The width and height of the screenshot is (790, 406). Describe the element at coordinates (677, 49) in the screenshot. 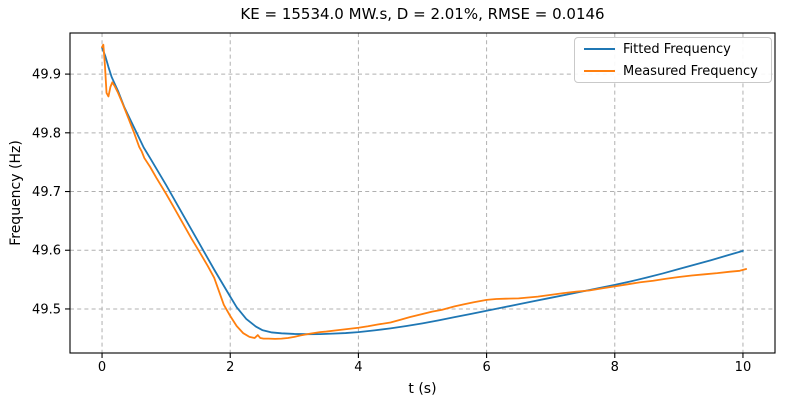

I see `legend-label-fitted: Fitted Frequency` at that location.